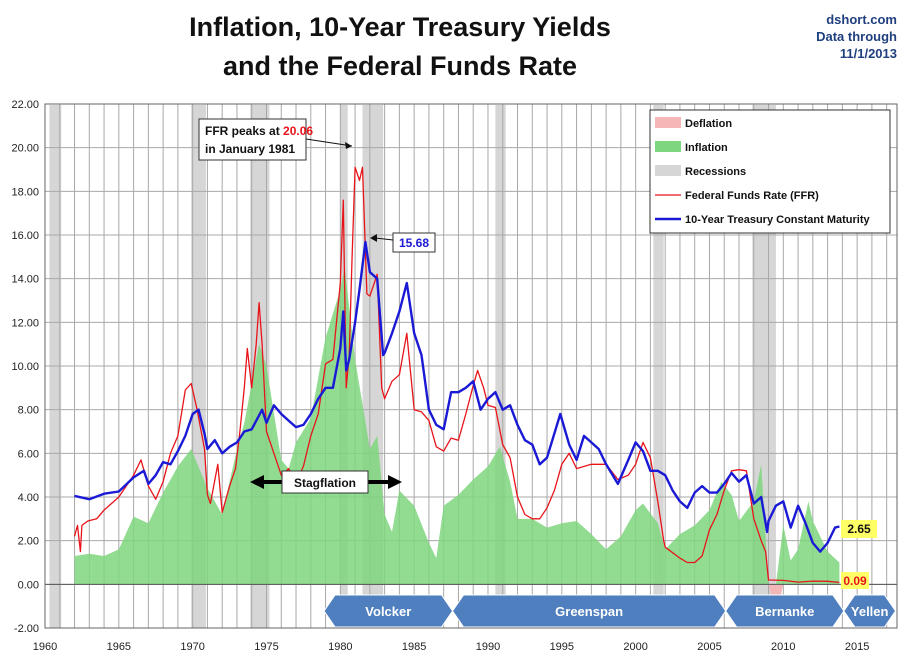 The image size is (911, 662). Describe the element at coordinates (706, 148) in the screenshot. I see `legend-label-1: Inflation` at that location.